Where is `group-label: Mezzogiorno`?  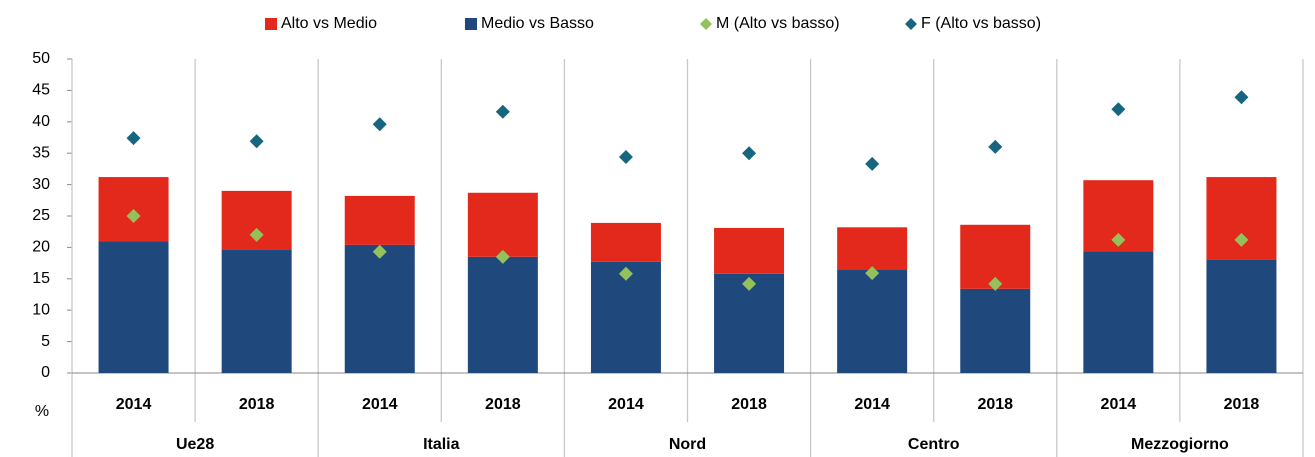
group-label: Mezzogiorno is located at coordinates (1180, 444).